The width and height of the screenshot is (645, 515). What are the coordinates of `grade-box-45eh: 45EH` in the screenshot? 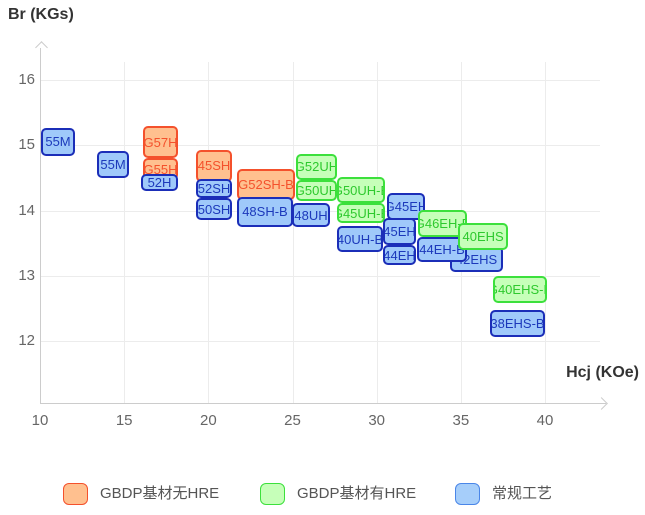 It's located at (400, 232).